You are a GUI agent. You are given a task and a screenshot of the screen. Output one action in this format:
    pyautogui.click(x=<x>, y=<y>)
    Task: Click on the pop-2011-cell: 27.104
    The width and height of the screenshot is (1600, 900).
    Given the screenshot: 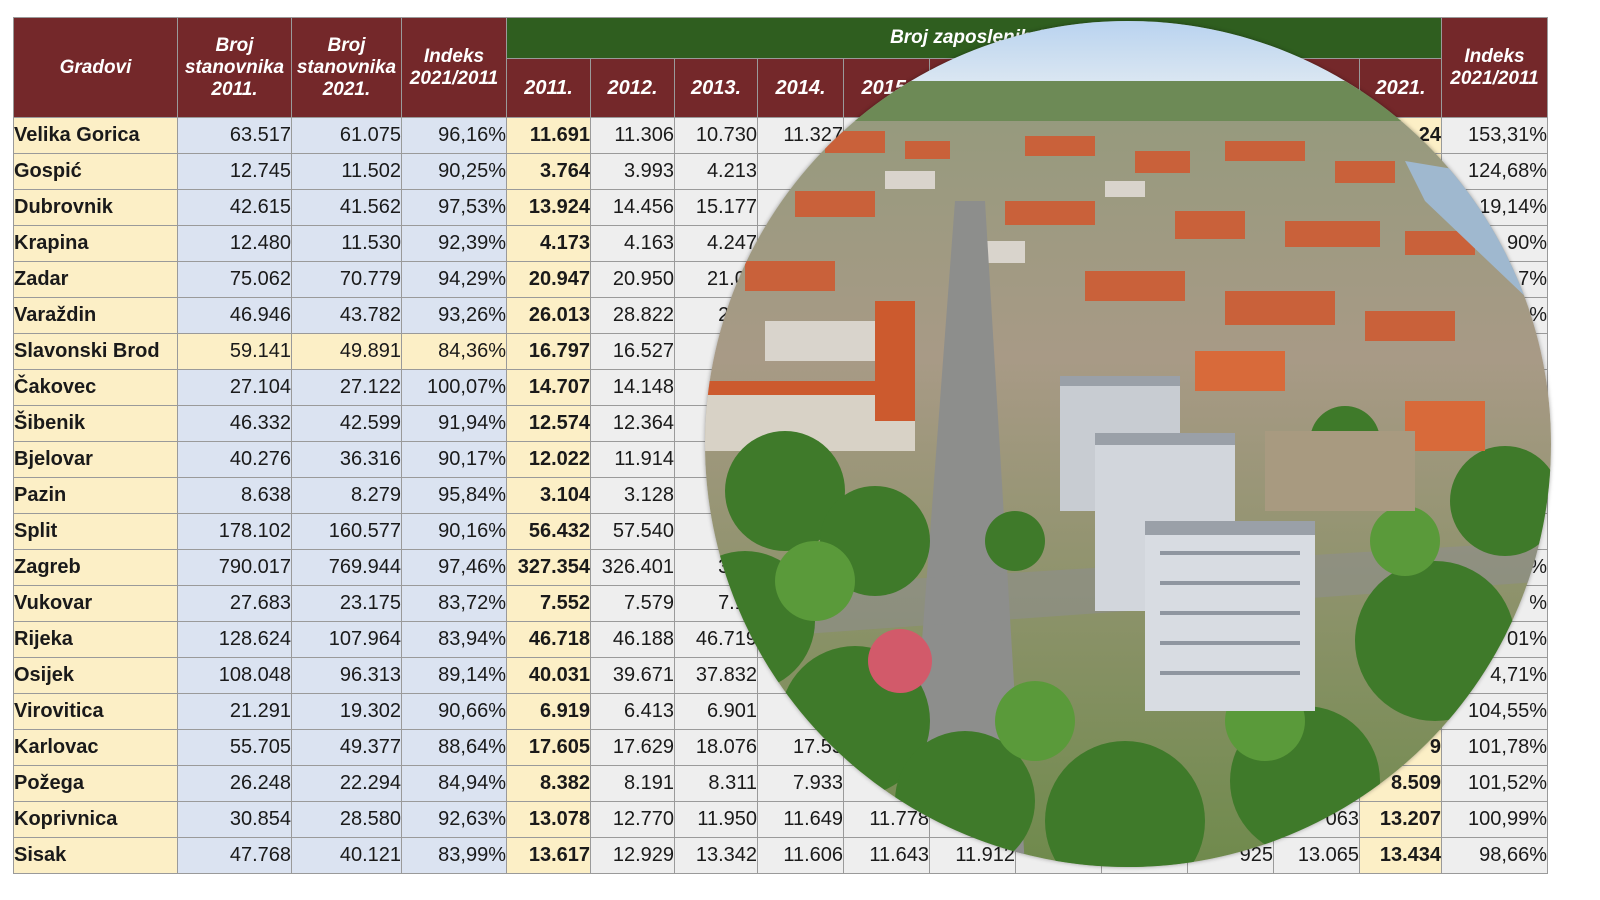 What is the action you would take?
    pyautogui.click(x=234, y=387)
    